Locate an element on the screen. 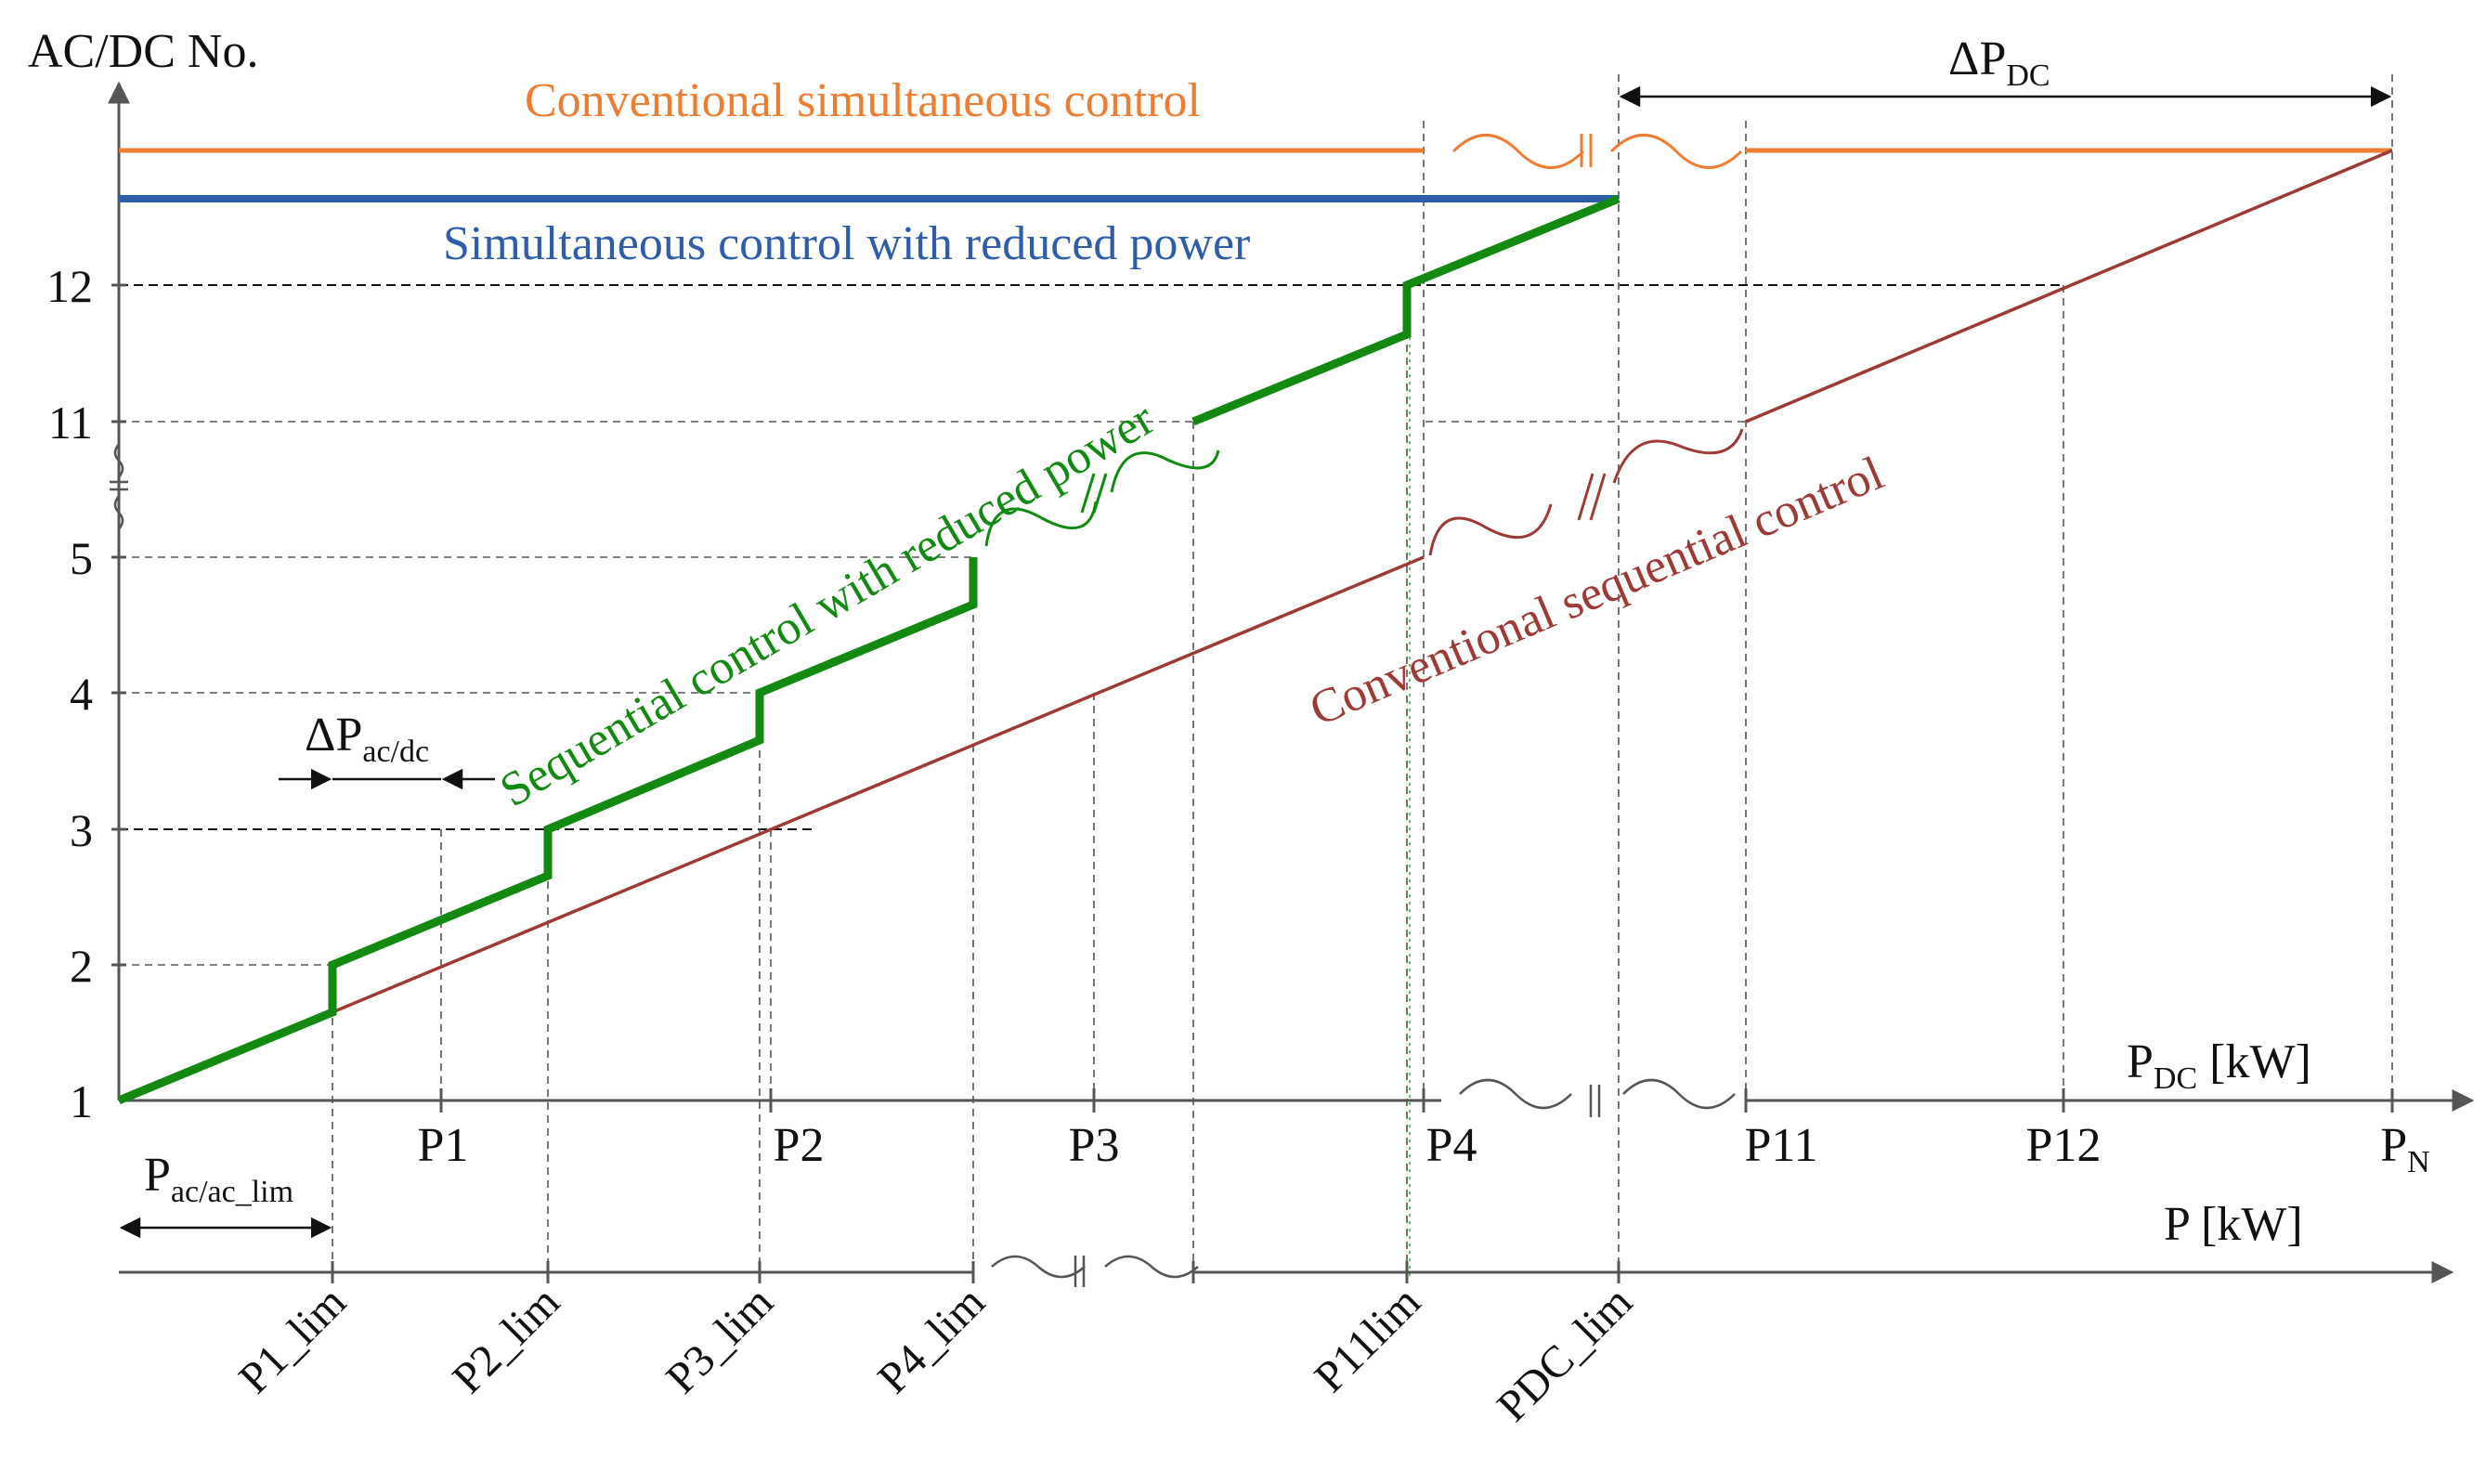 Image resolution: width=2486 pixels, height=1484 pixels. upper-axis-title: PDC [kW] is located at coordinates (2219, 1065).